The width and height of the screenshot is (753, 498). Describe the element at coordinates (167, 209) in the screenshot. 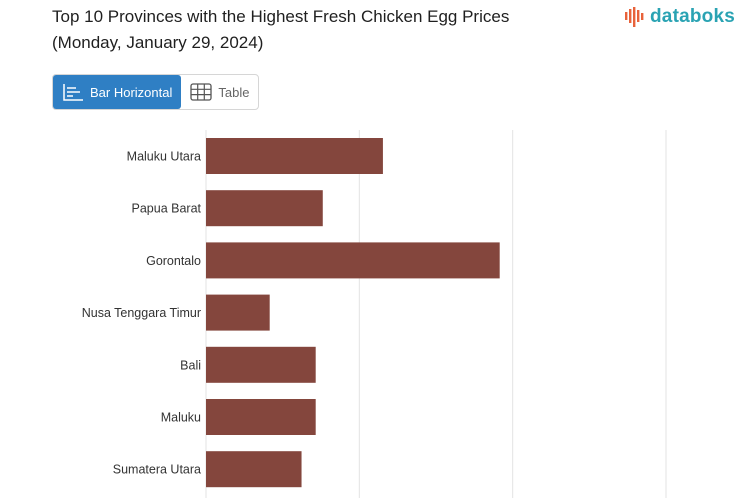

I see `category-label: Papua Barat` at that location.